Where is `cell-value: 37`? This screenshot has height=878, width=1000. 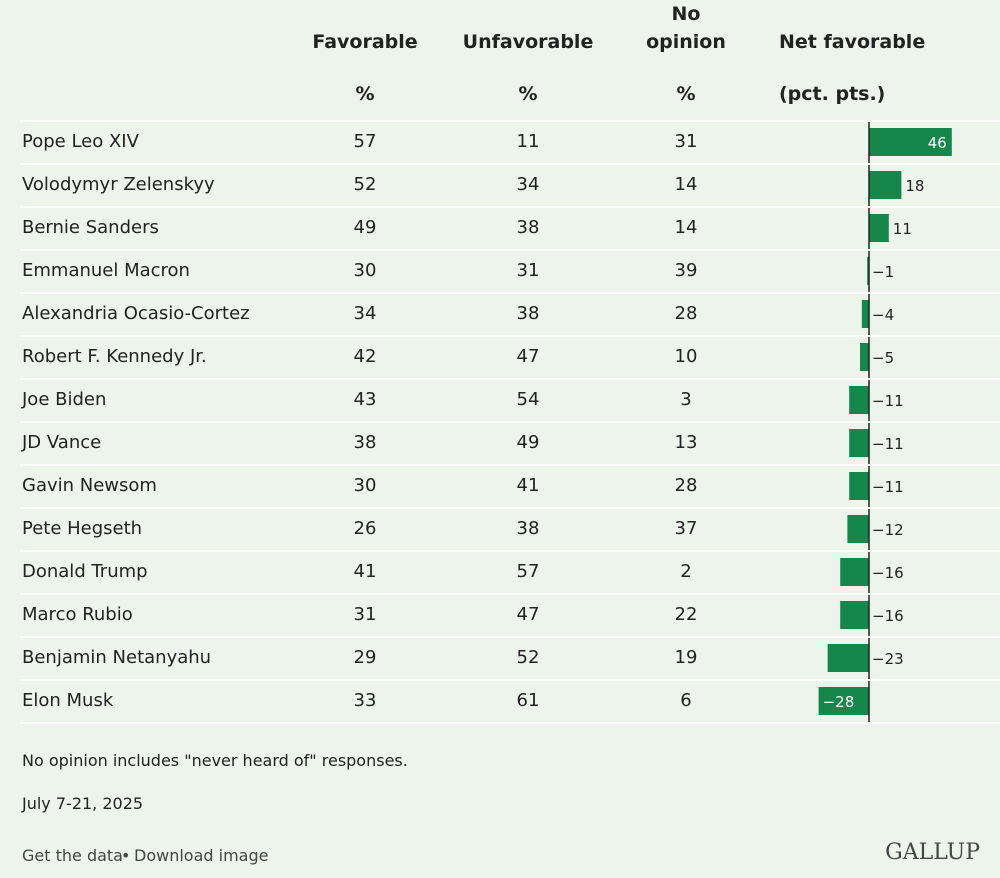 cell-value: 37 is located at coordinates (686, 528).